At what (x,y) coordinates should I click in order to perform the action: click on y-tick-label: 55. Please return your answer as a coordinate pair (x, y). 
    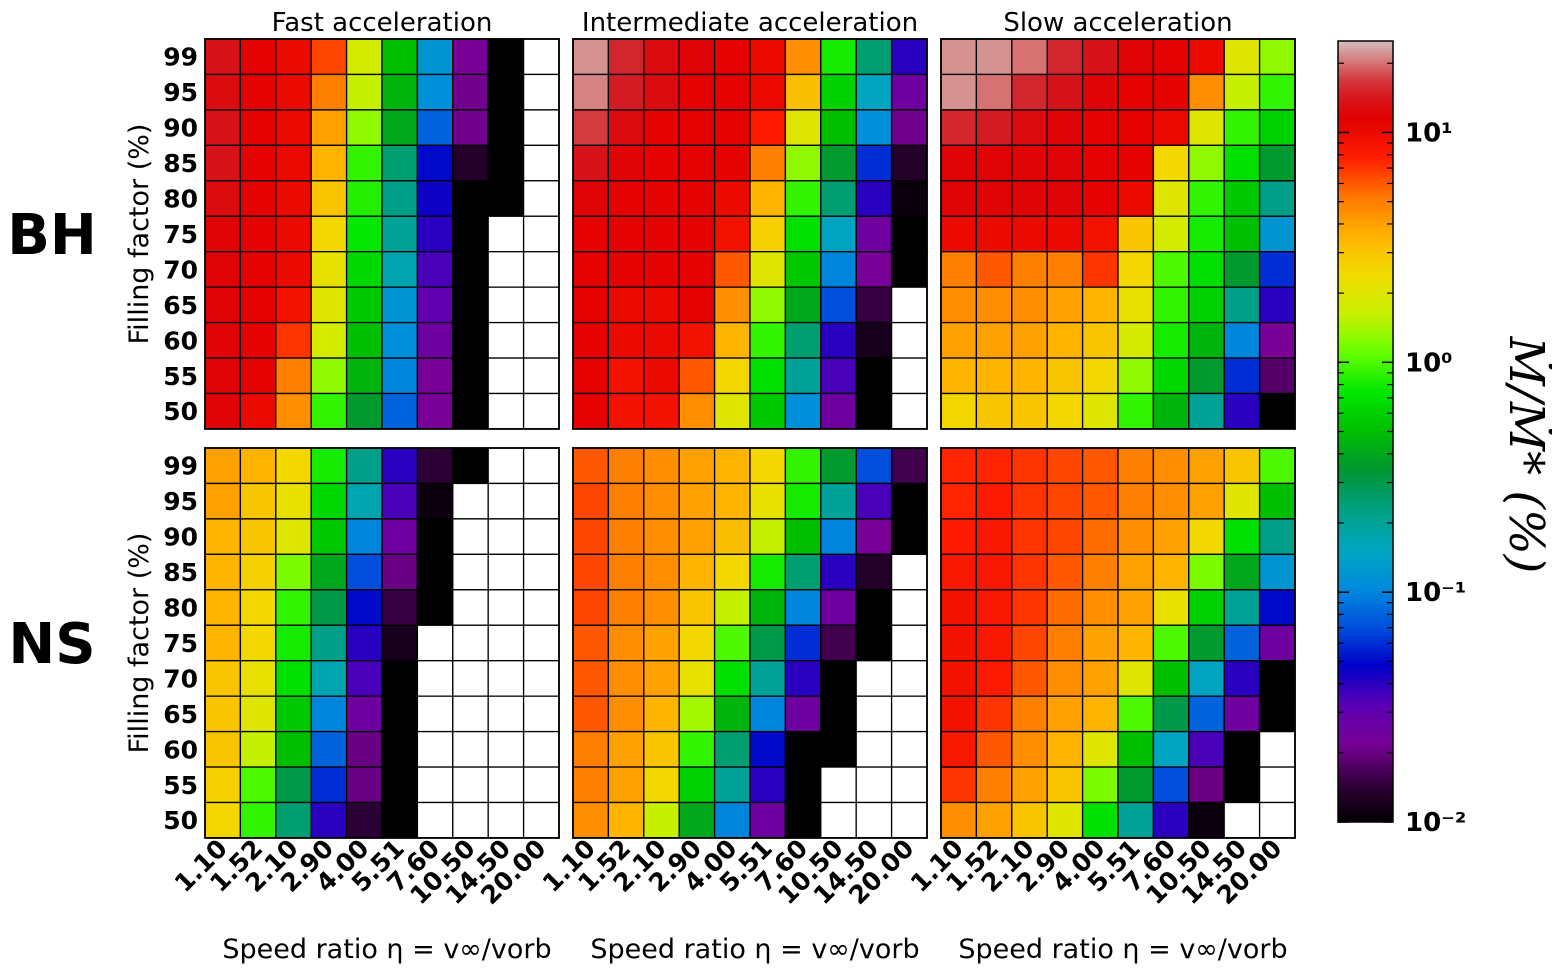
    Looking at the image, I should click on (180, 785).